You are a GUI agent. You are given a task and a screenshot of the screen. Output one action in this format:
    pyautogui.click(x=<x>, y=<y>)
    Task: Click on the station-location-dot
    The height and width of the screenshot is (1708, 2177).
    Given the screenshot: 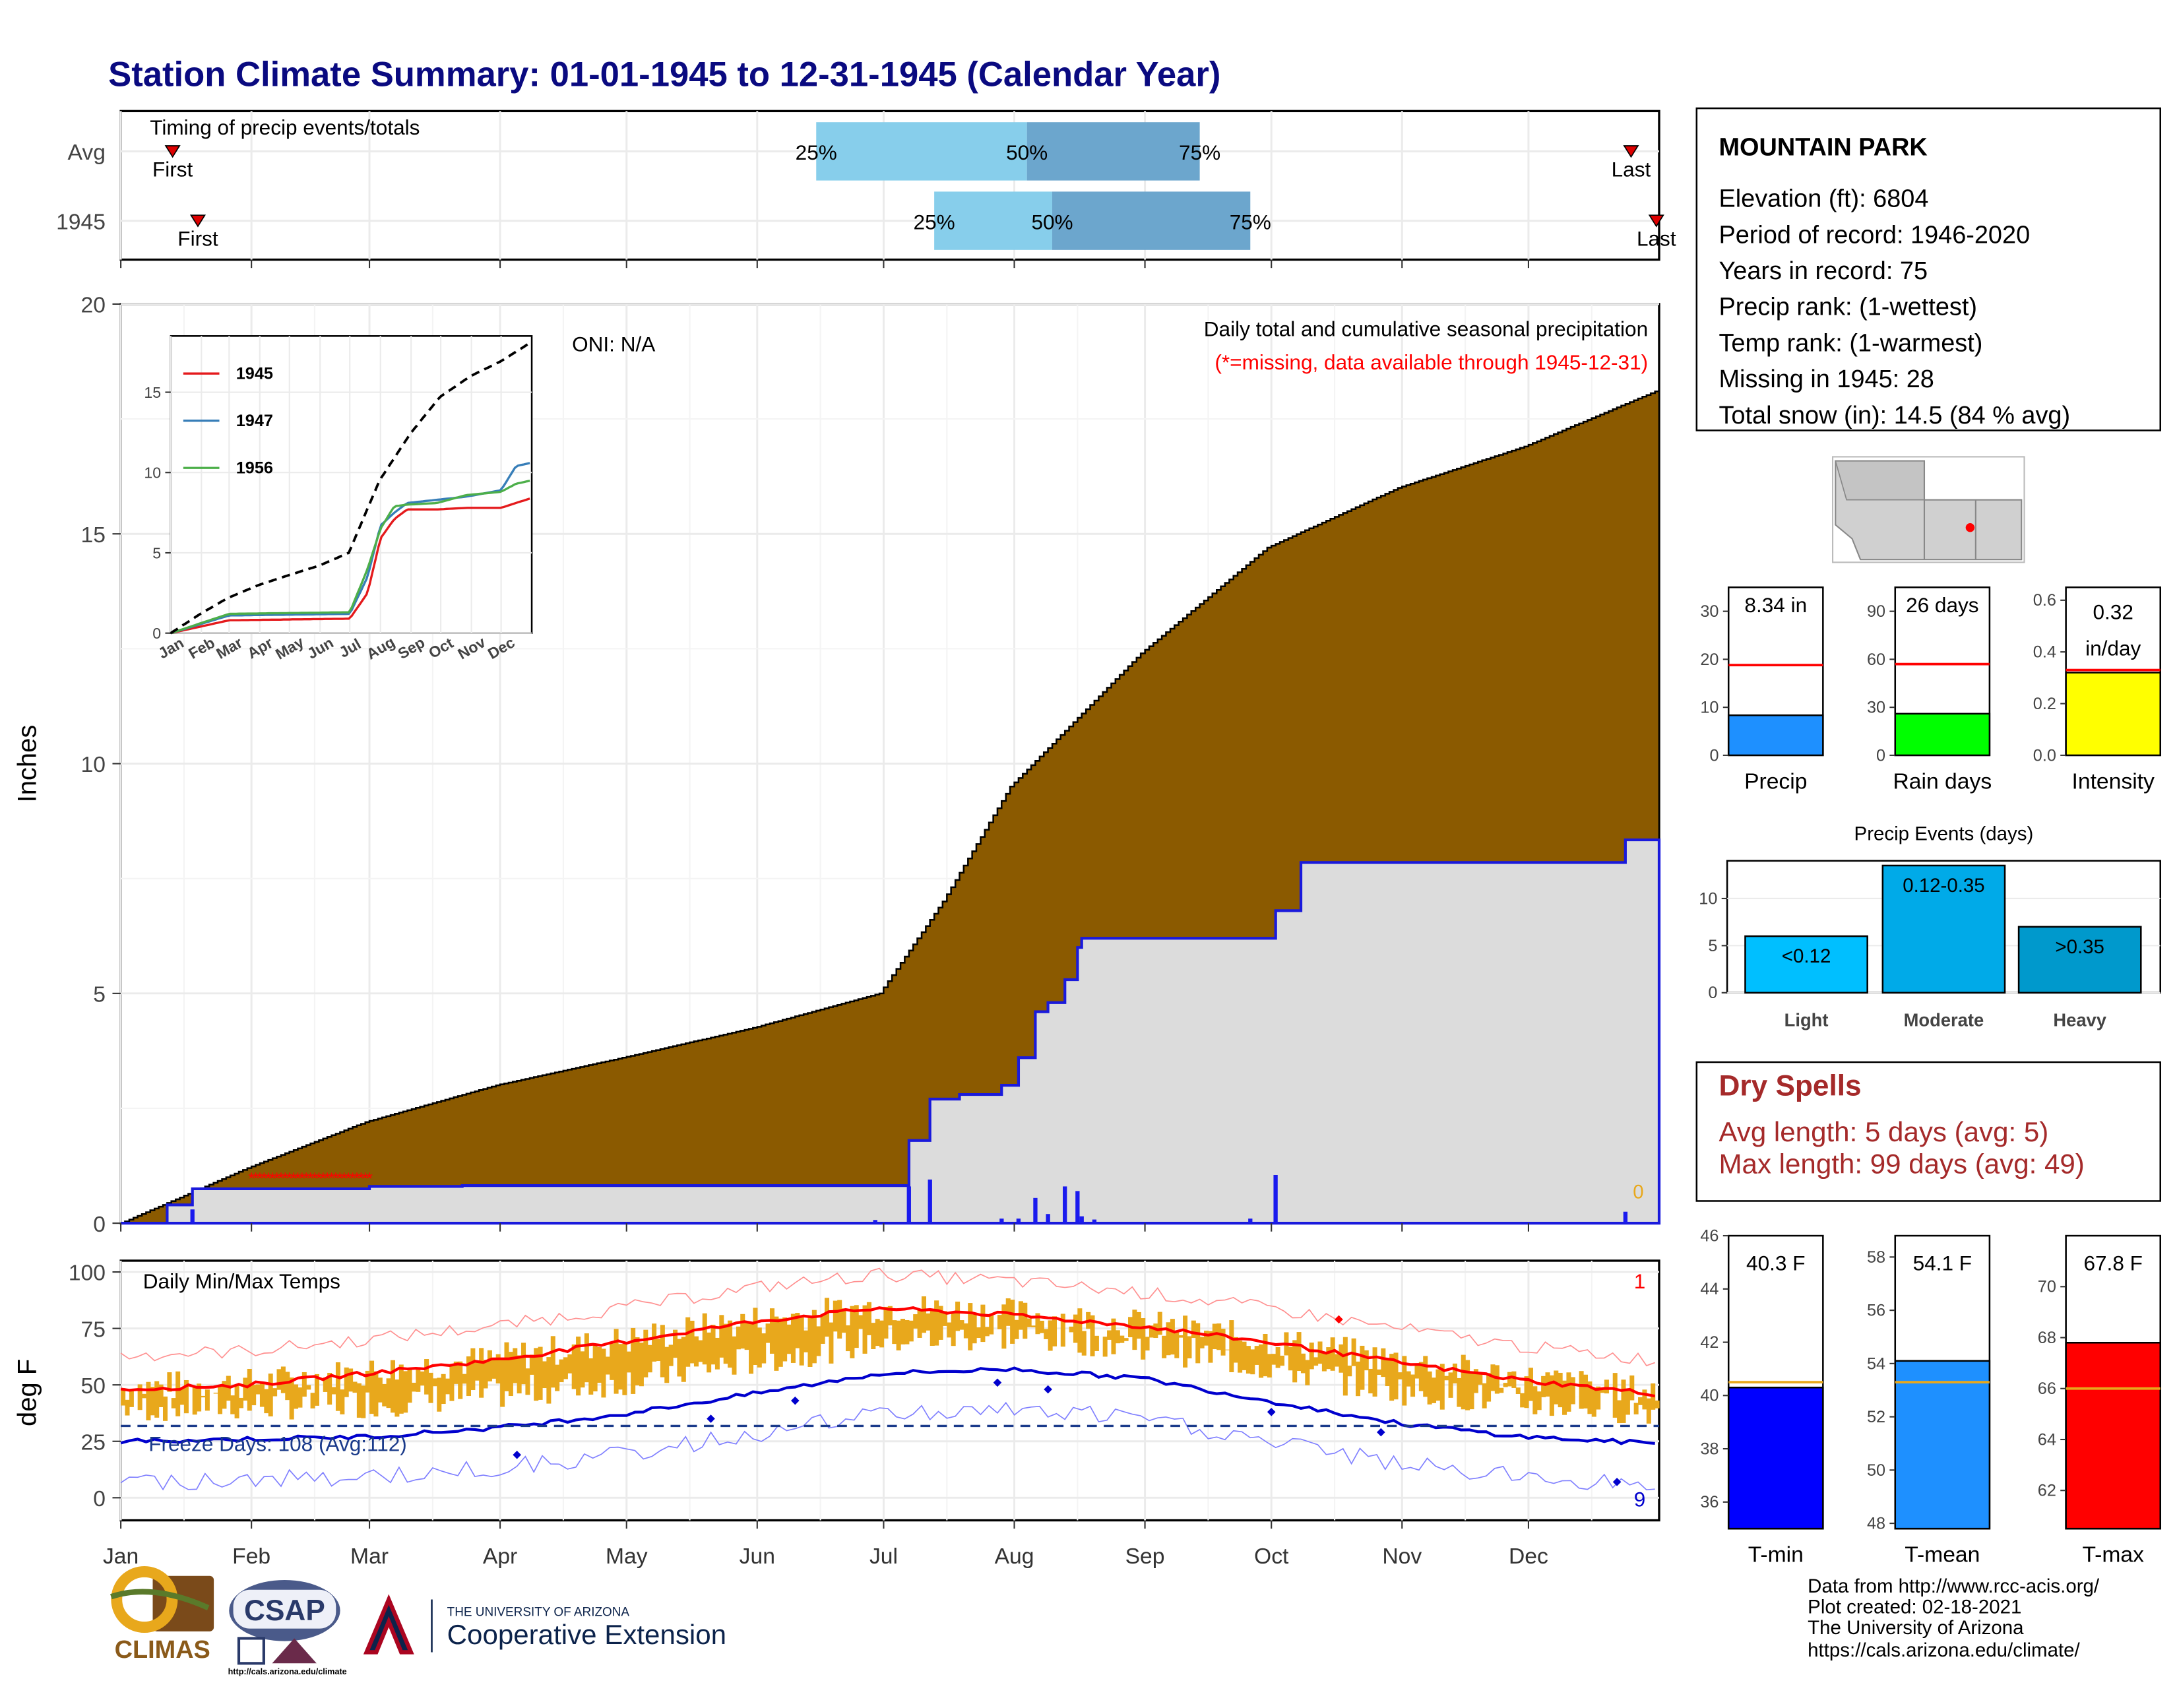 What is the action you would take?
    pyautogui.click(x=1970, y=527)
    